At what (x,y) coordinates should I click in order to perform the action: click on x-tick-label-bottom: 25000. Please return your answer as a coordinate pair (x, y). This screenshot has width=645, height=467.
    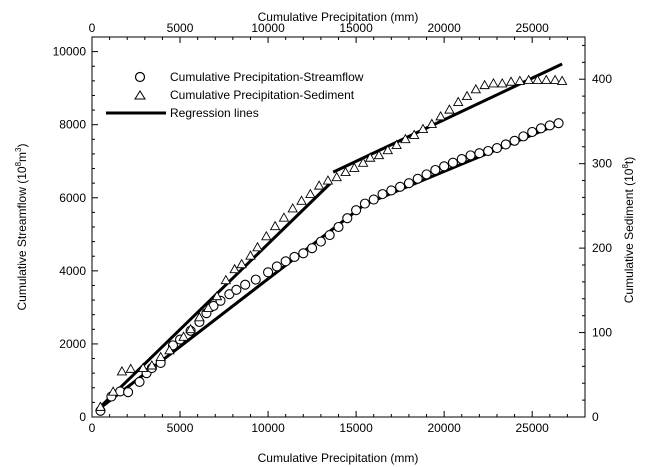
    Looking at the image, I should click on (532, 428).